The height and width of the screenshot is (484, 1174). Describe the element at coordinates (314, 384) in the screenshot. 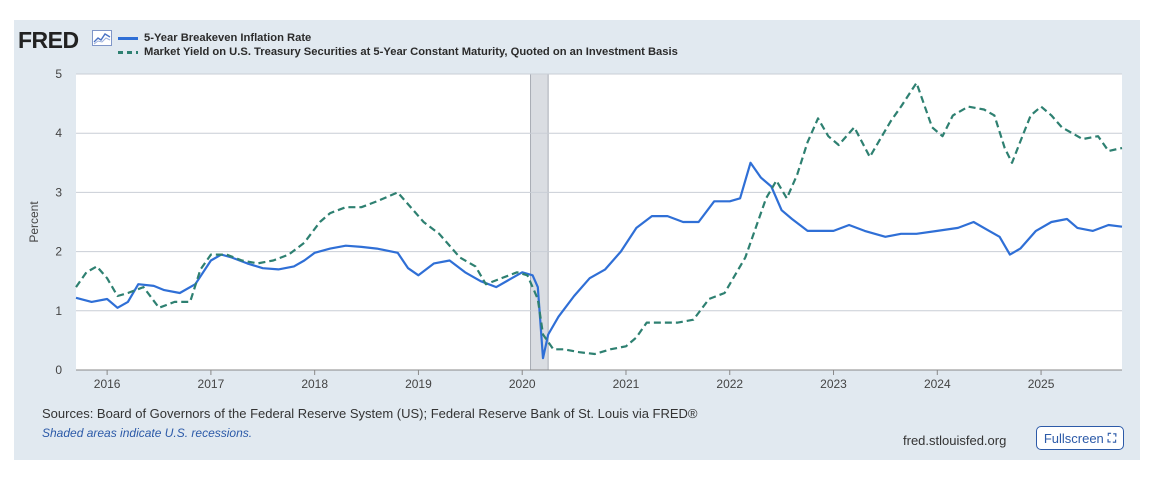

I see `x-tick-label: 2018` at that location.